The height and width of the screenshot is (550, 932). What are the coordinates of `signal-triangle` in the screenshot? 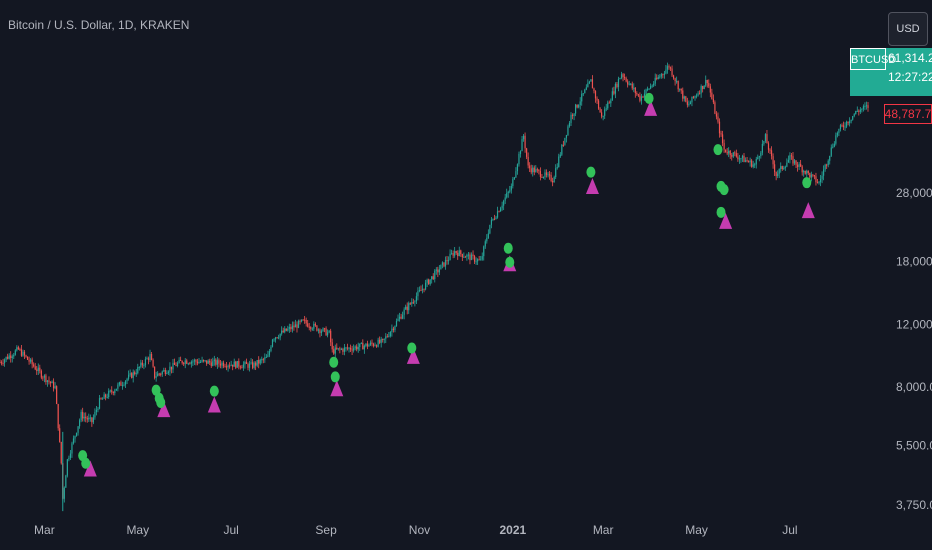 It's located at (651, 107).